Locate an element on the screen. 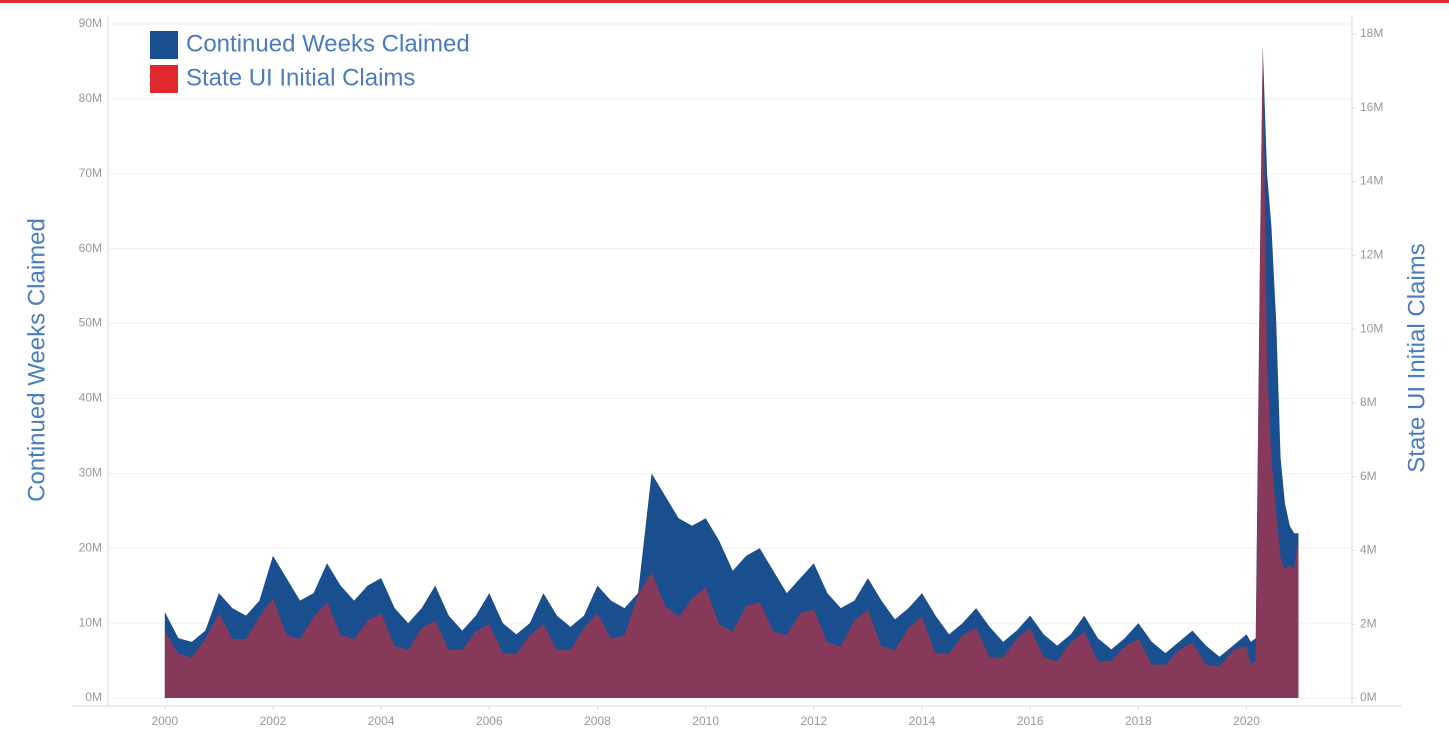 This screenshot has width=1449, height=730. x-tick-label: 2010 is located at coordinates (705, 721).